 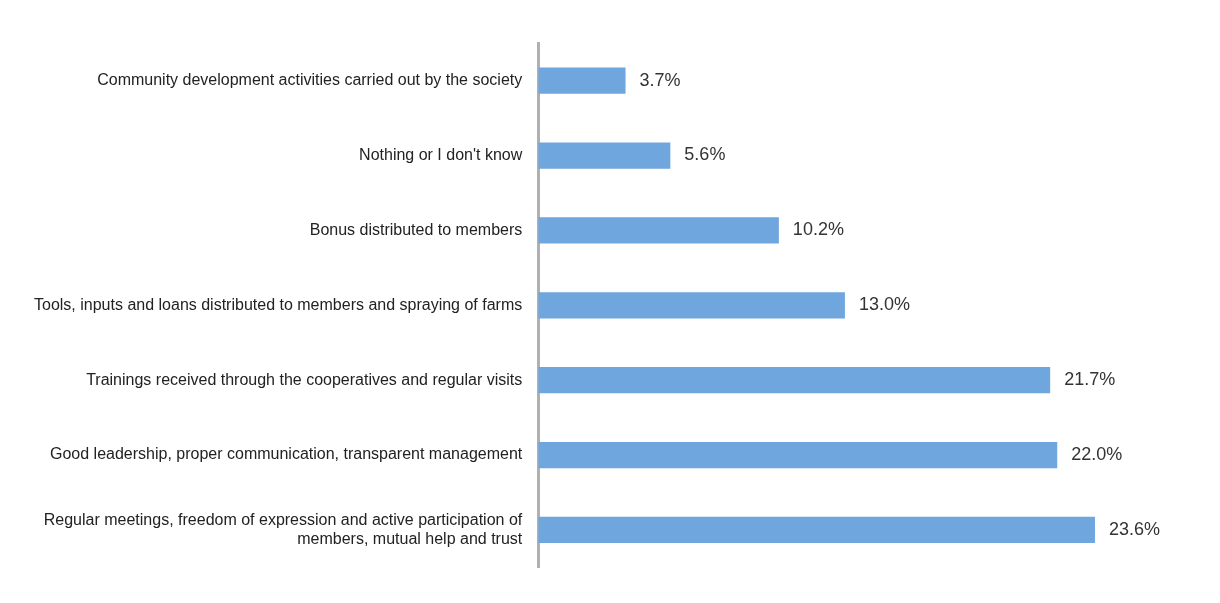 I want to click on data-label: 21.7%, so click(x=1090, y=379).